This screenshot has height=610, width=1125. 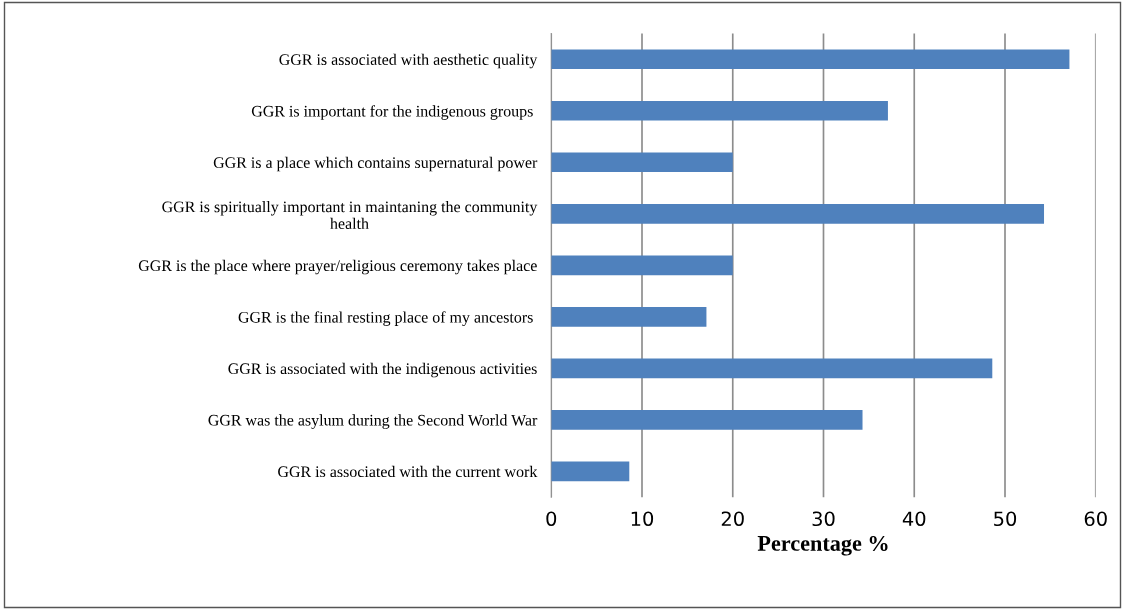 I want to click on x-tick-label: 20, so click(x=732, y=519).